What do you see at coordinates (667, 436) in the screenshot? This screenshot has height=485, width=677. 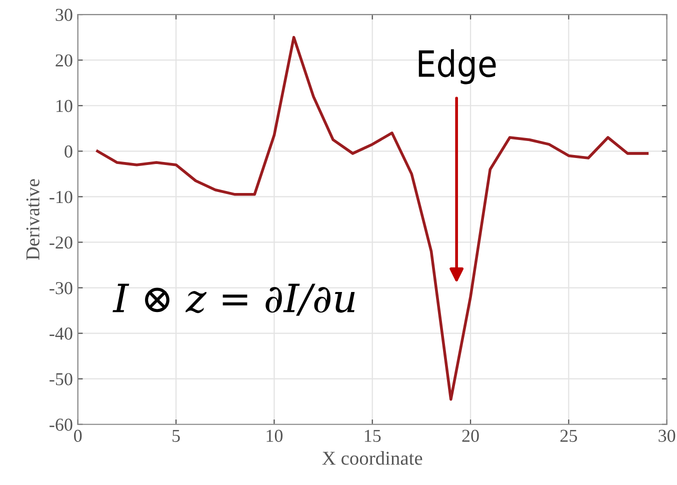 I see `x-tick-label: 30` at bounding box center [667, 436].